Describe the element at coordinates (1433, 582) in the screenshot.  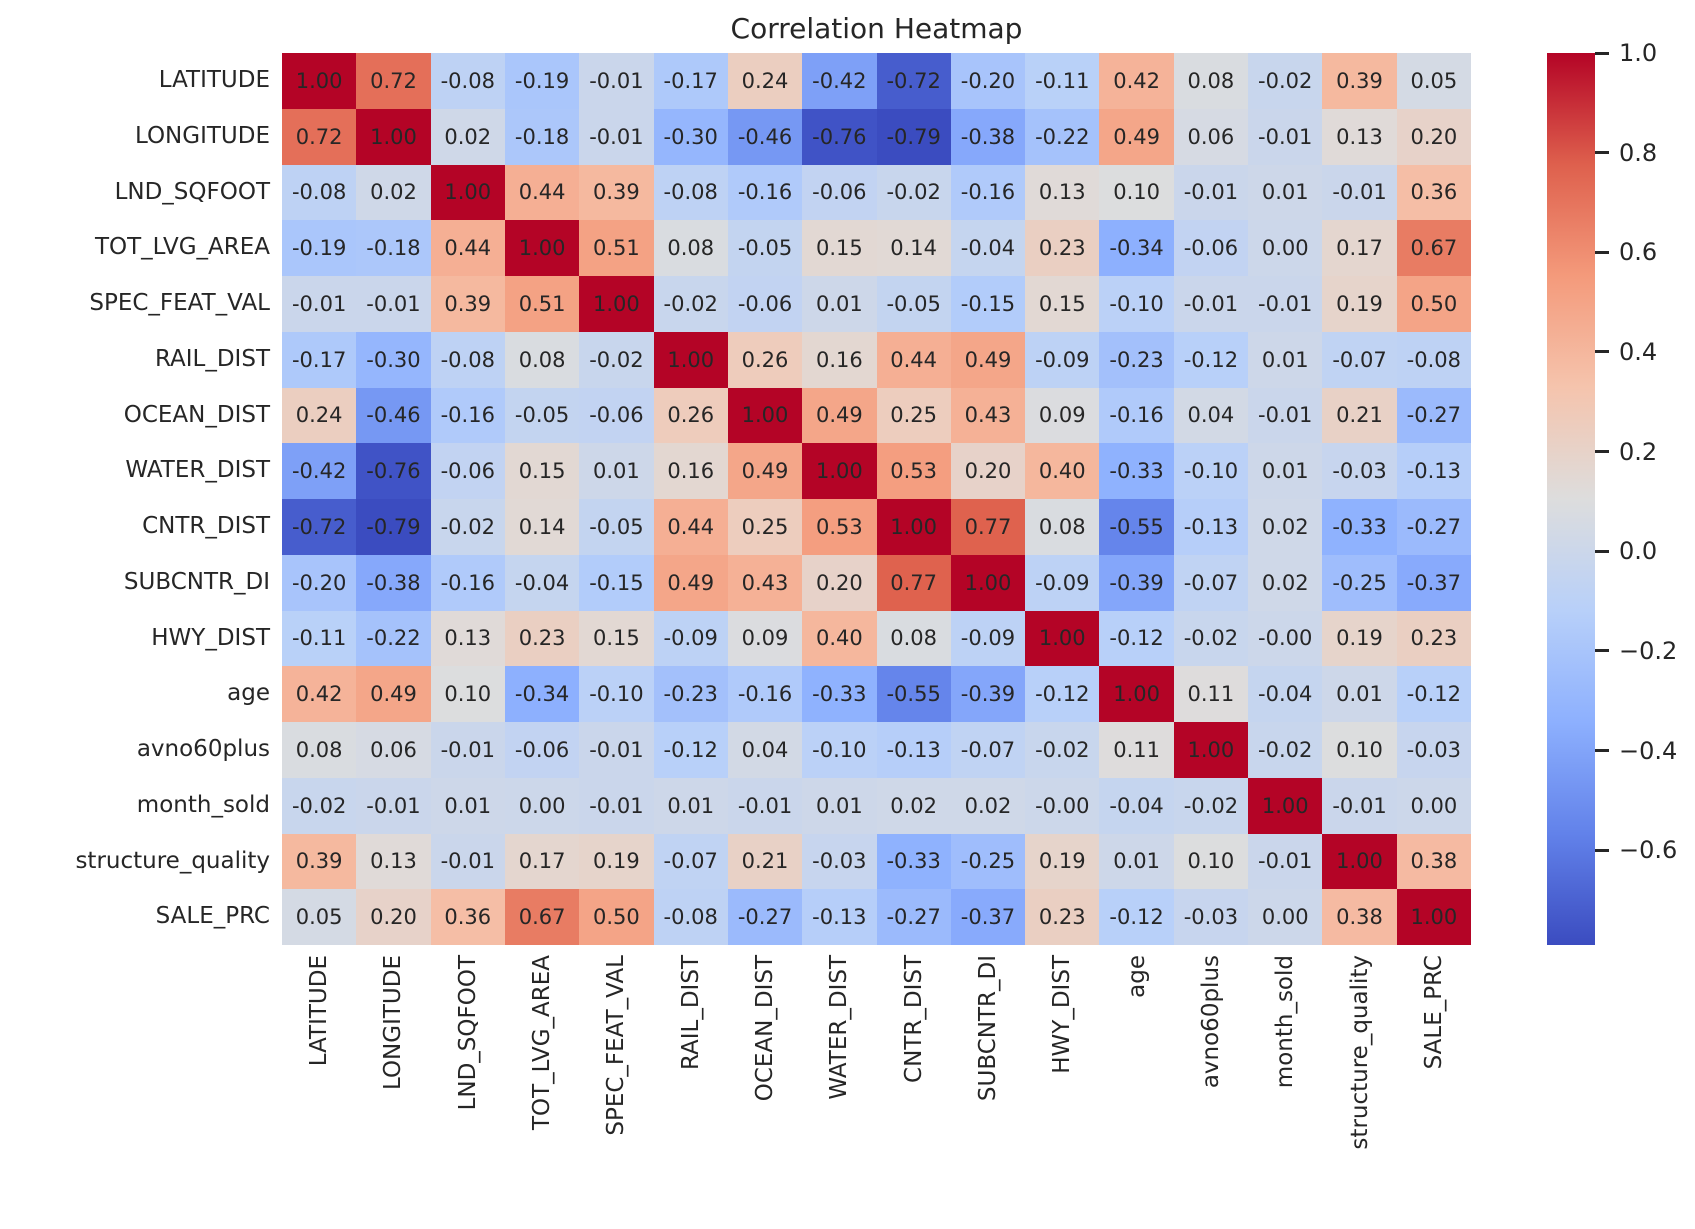
I see `heatmap-cell: -0.37` at that location.